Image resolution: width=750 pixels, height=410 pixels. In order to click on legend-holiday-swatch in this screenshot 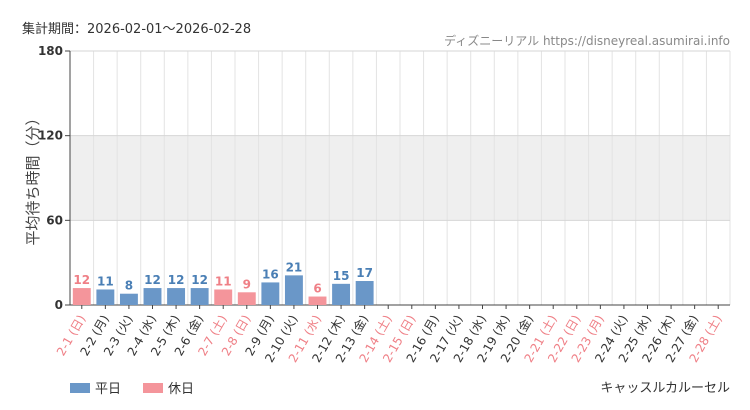, I will do `click(153, 387)`.